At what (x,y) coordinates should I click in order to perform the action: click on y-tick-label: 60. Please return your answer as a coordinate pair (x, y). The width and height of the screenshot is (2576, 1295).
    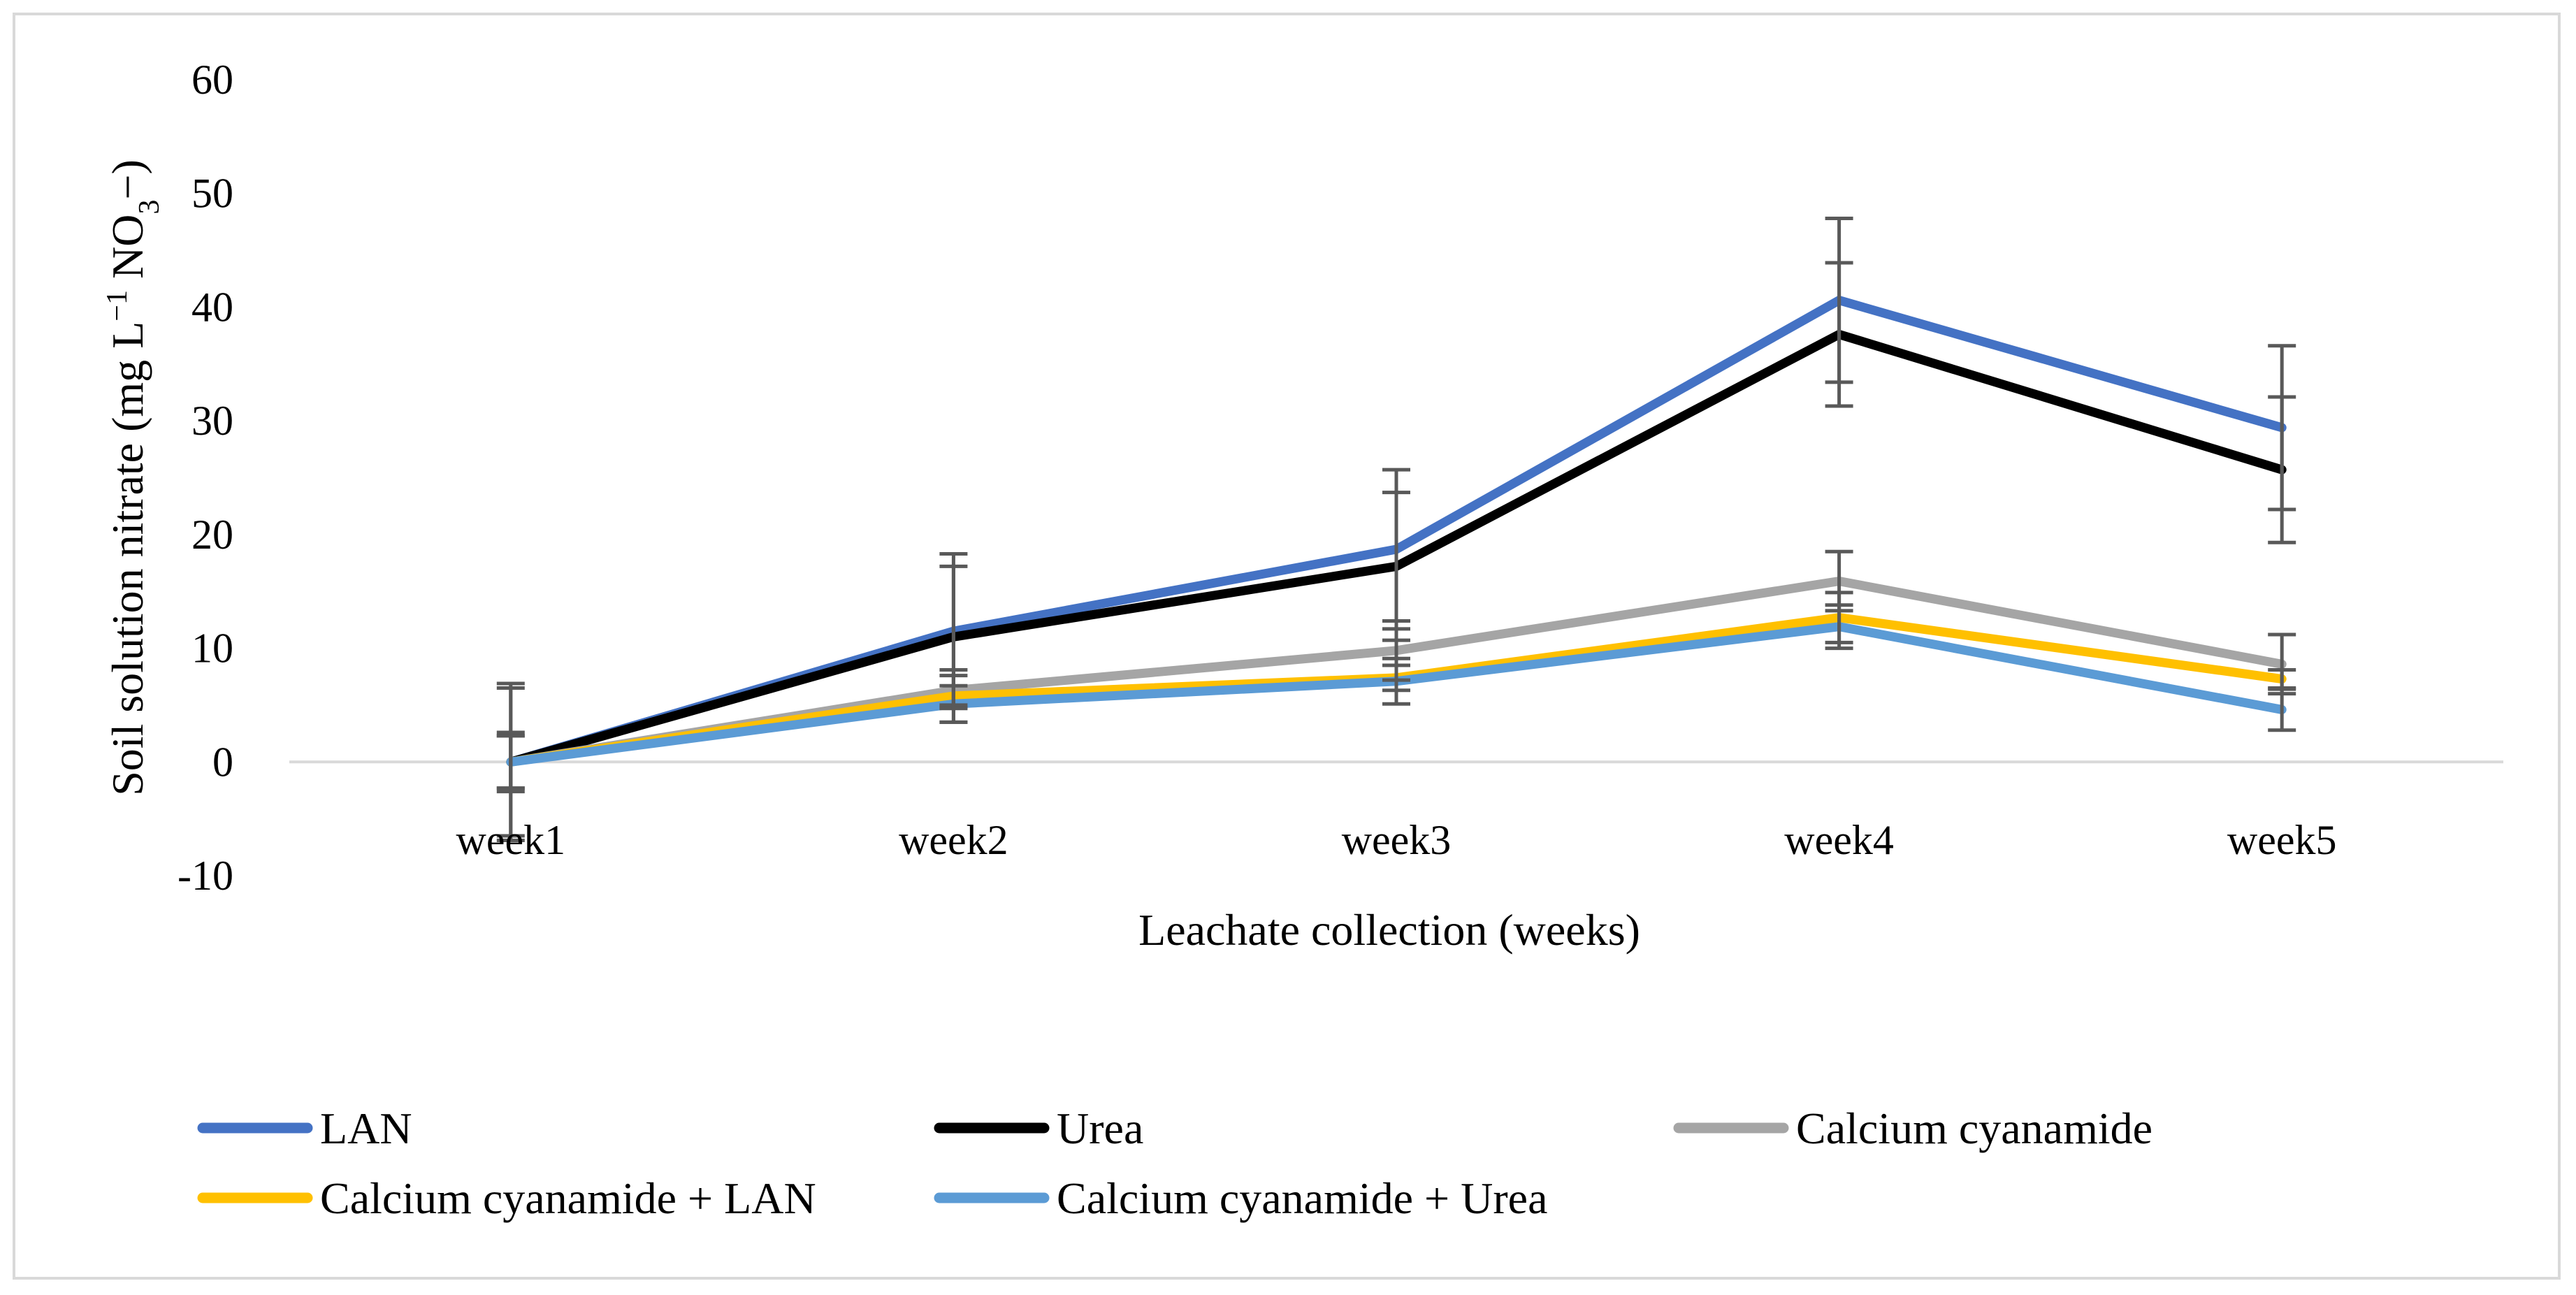
    Looking at the image, I should click on (212, 80).